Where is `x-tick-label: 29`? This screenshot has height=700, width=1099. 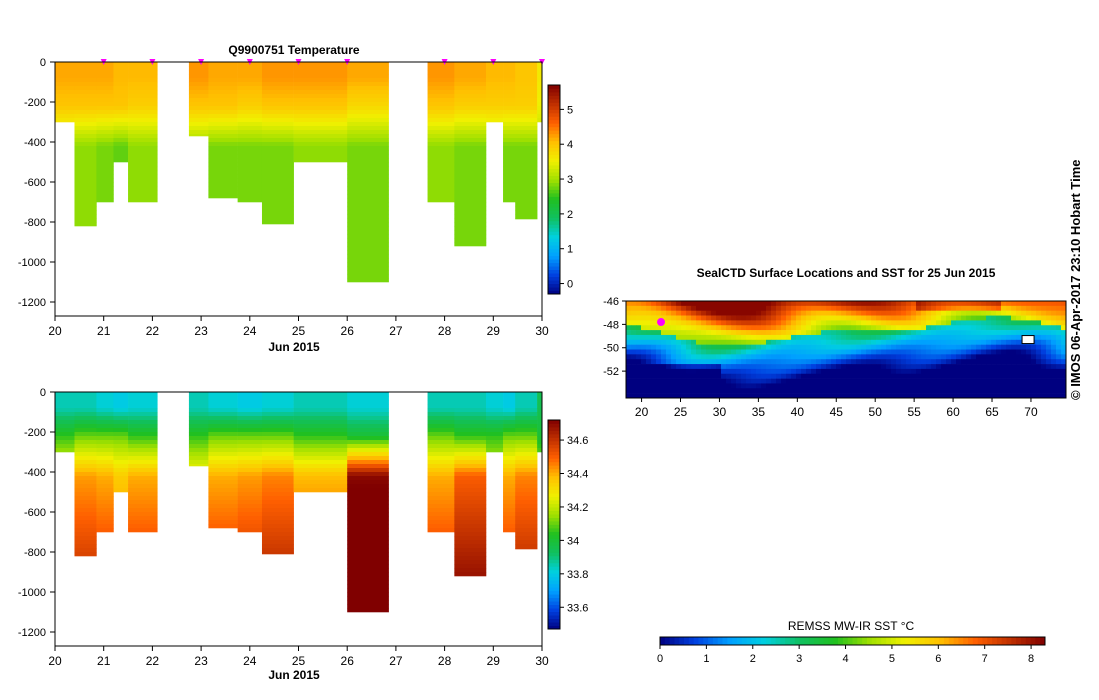
x-tick-label: 29 is located at coordinates (494, 661).